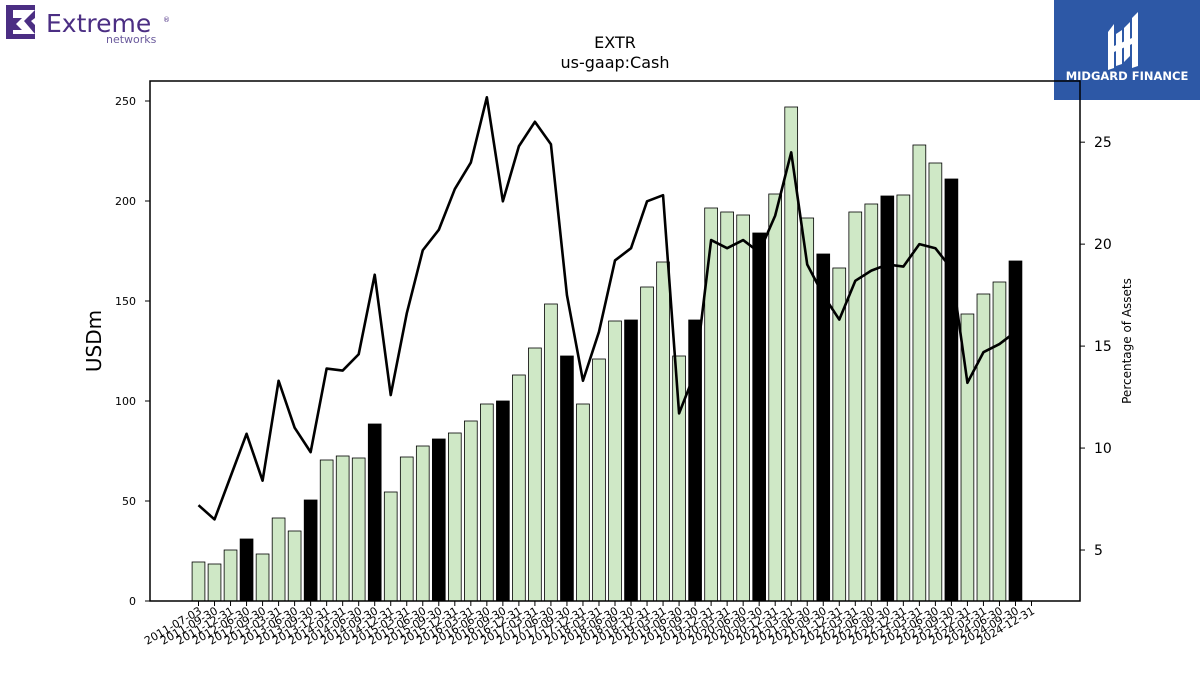 The image size is (1200, 675). Describe the element at coordinates (166, 20) in the screenshot. I see `logo-registered: ®` at that location.